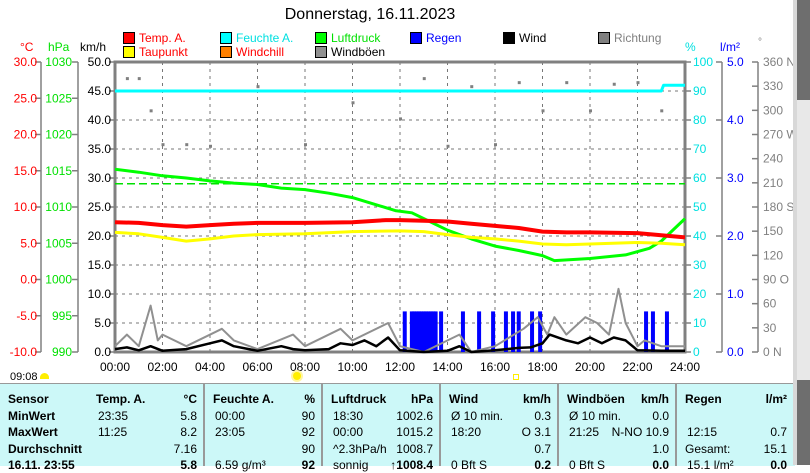 This screenshot has width=810, height=473. What do you see at coordinates (26, 135) in the screenshot?
I see `temp-axis-tick-label: 20.0` at bounding box center [26, 135].